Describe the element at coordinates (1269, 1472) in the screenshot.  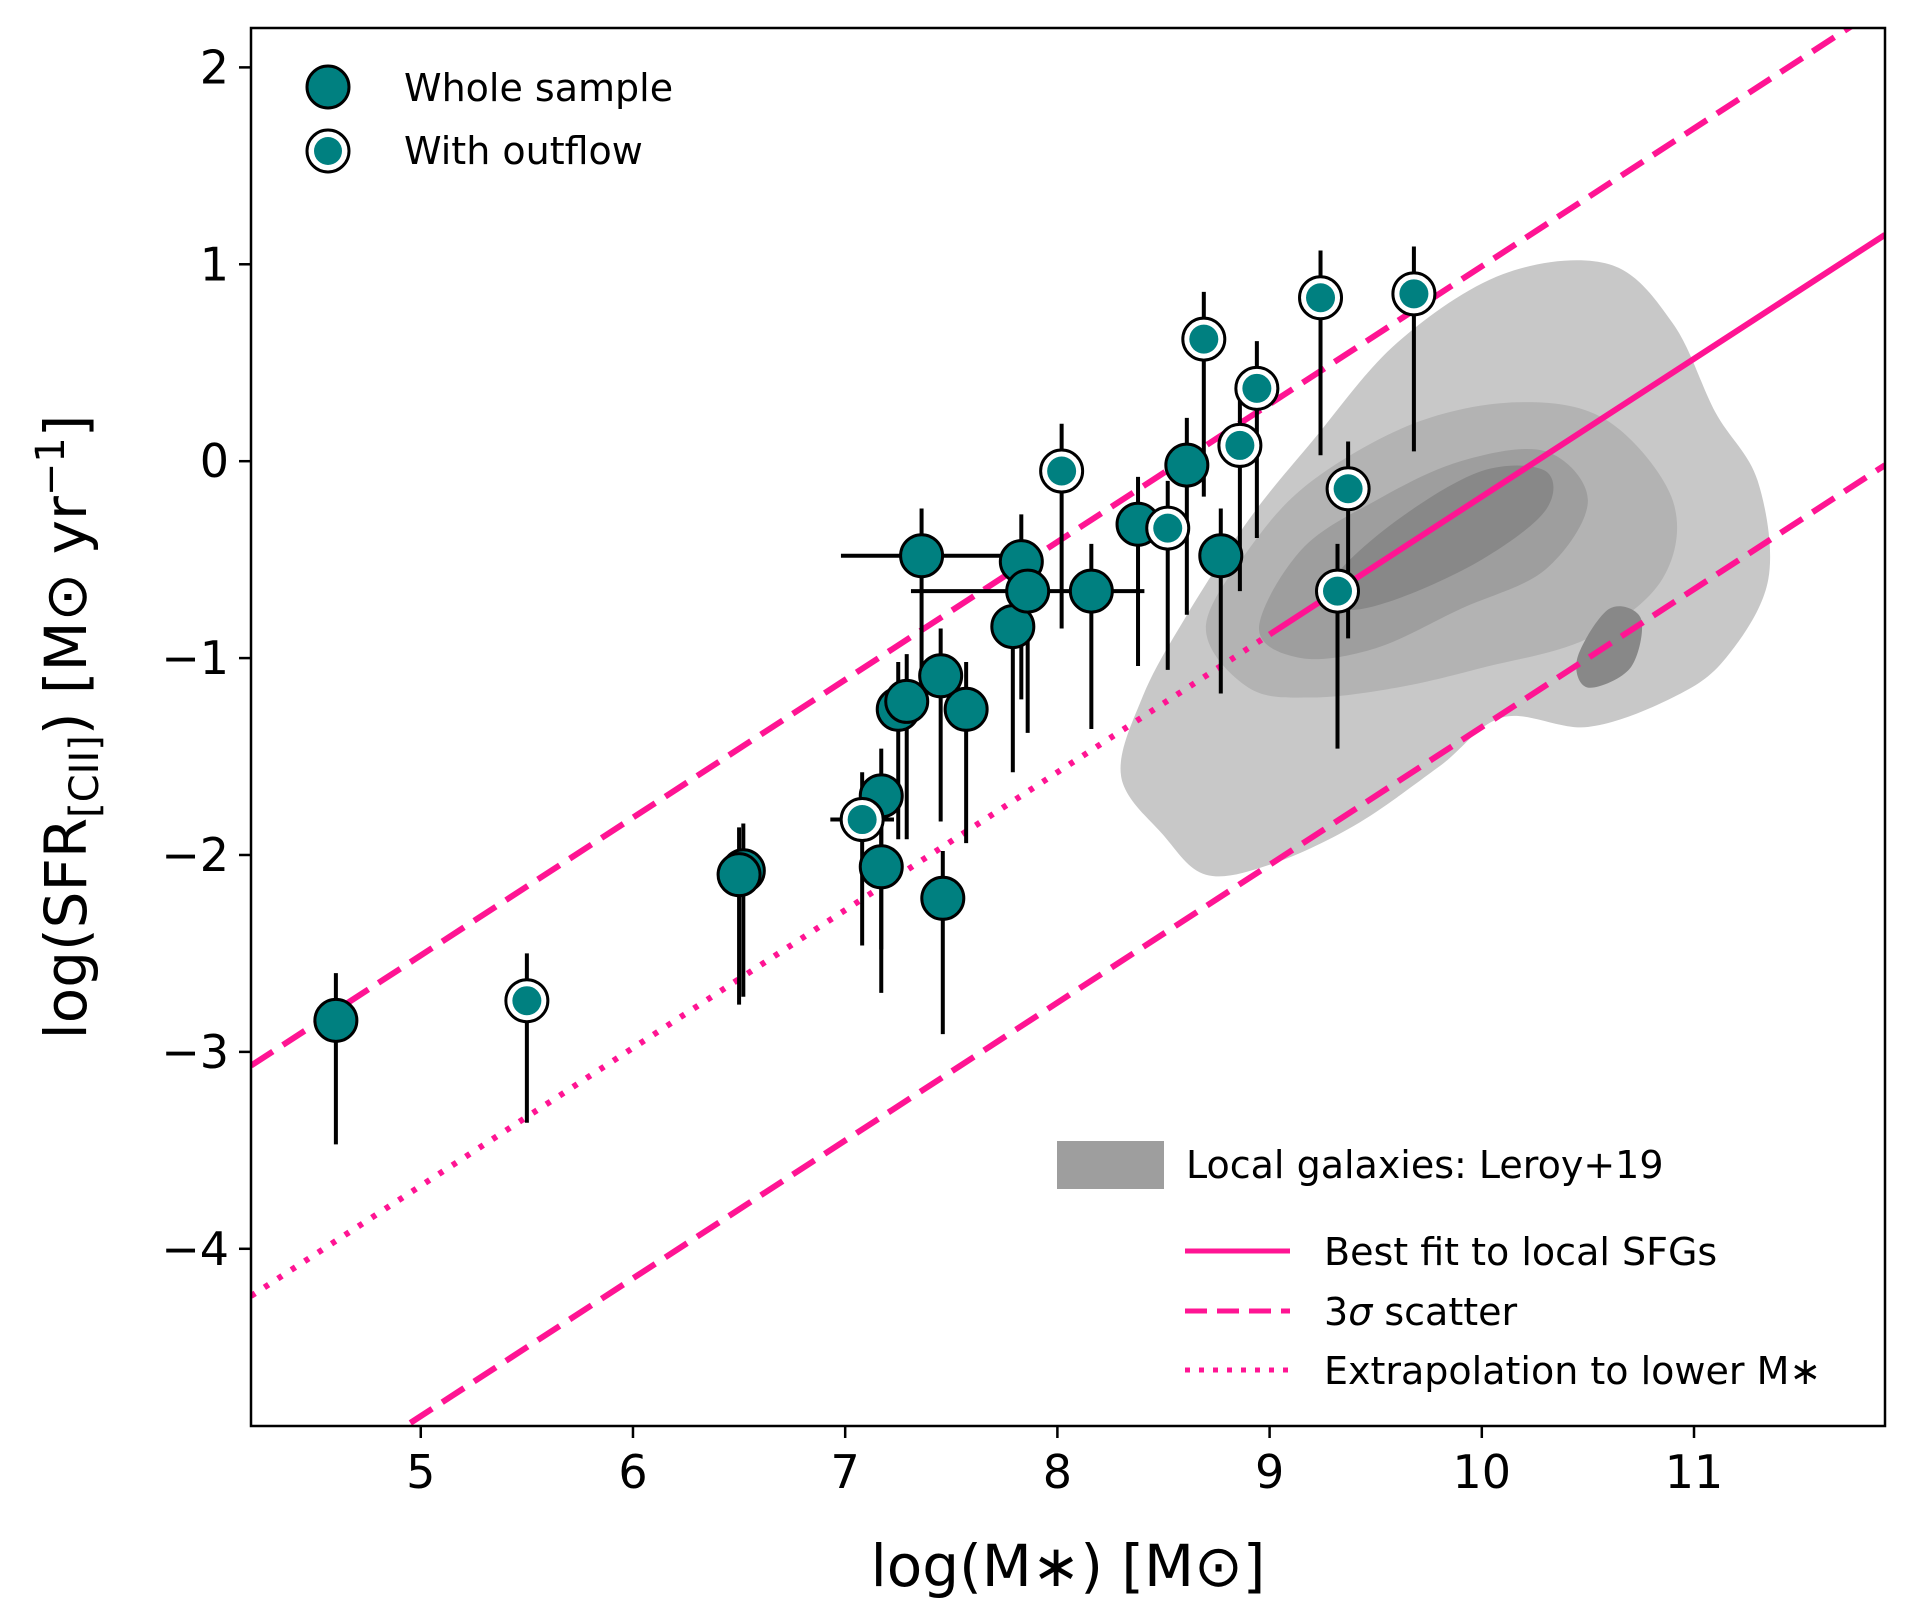
I see `x-tick-label: 9` at that location.